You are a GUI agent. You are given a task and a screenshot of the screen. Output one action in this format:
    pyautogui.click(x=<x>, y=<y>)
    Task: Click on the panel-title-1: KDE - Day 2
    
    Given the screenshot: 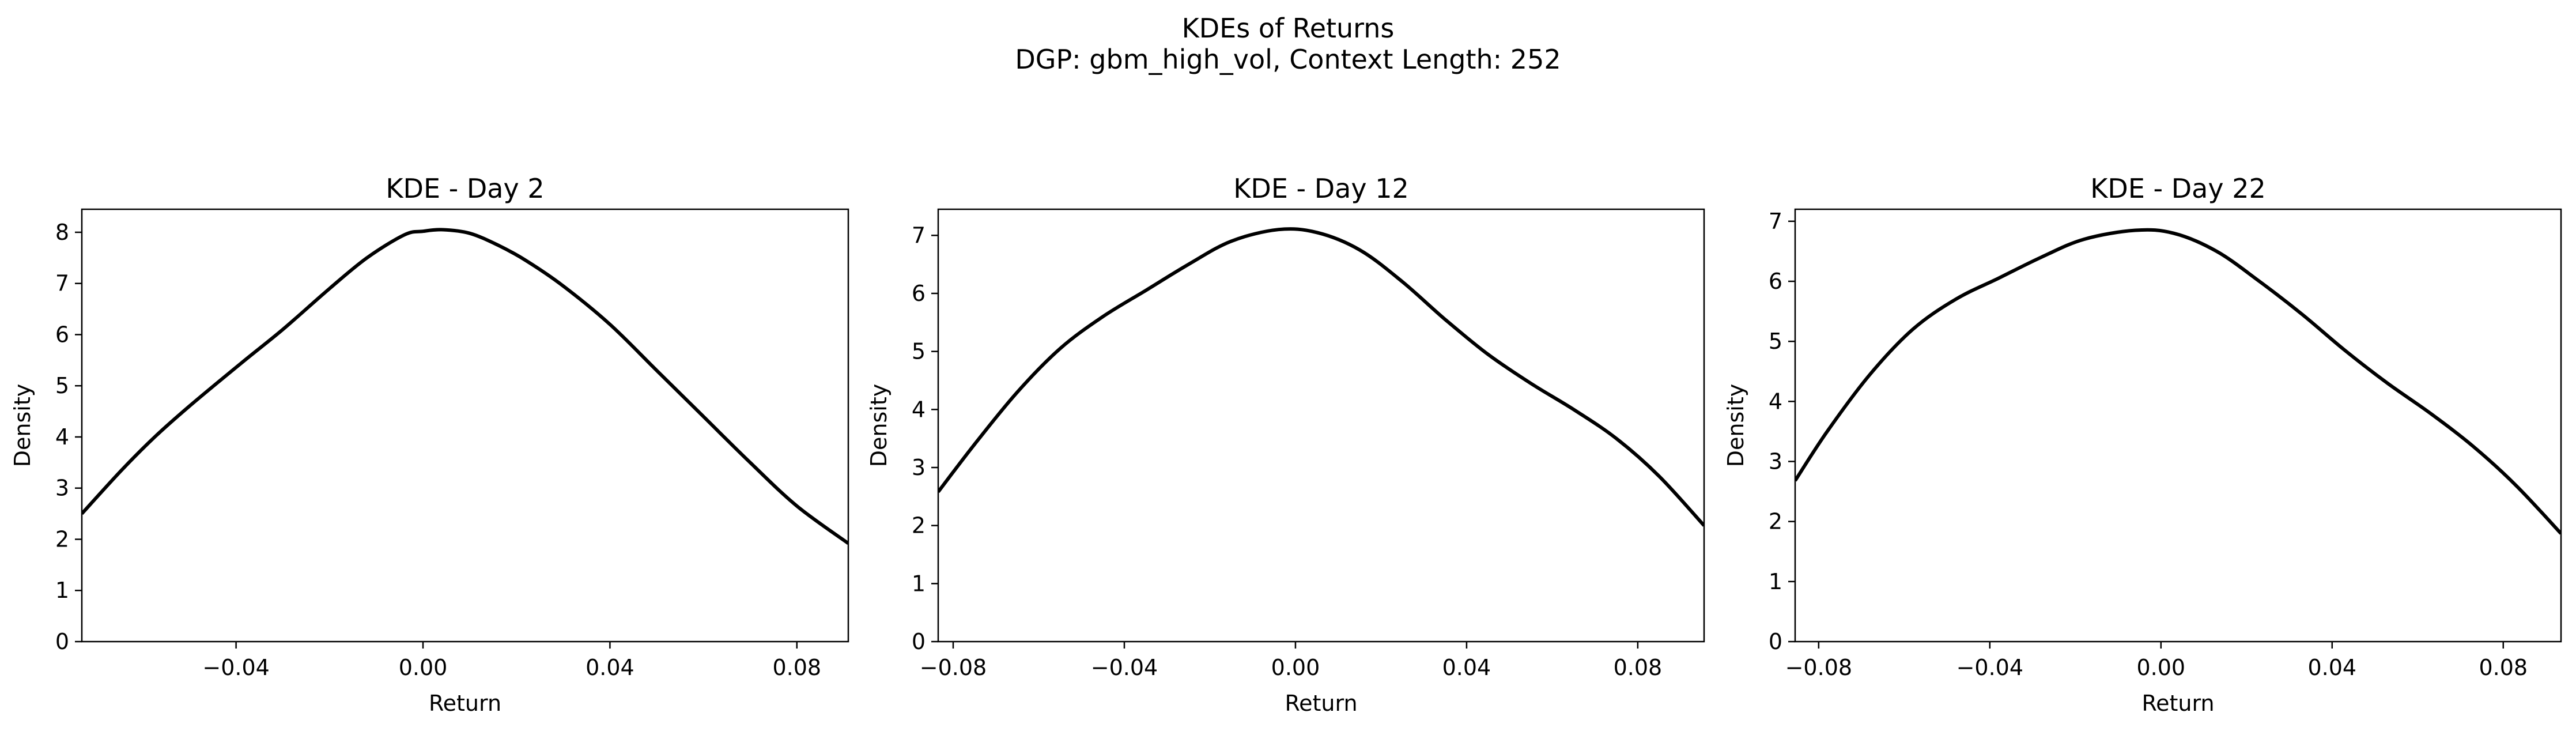 What is the action you would take?
    pyautogui.click(x=465, y=188)
    